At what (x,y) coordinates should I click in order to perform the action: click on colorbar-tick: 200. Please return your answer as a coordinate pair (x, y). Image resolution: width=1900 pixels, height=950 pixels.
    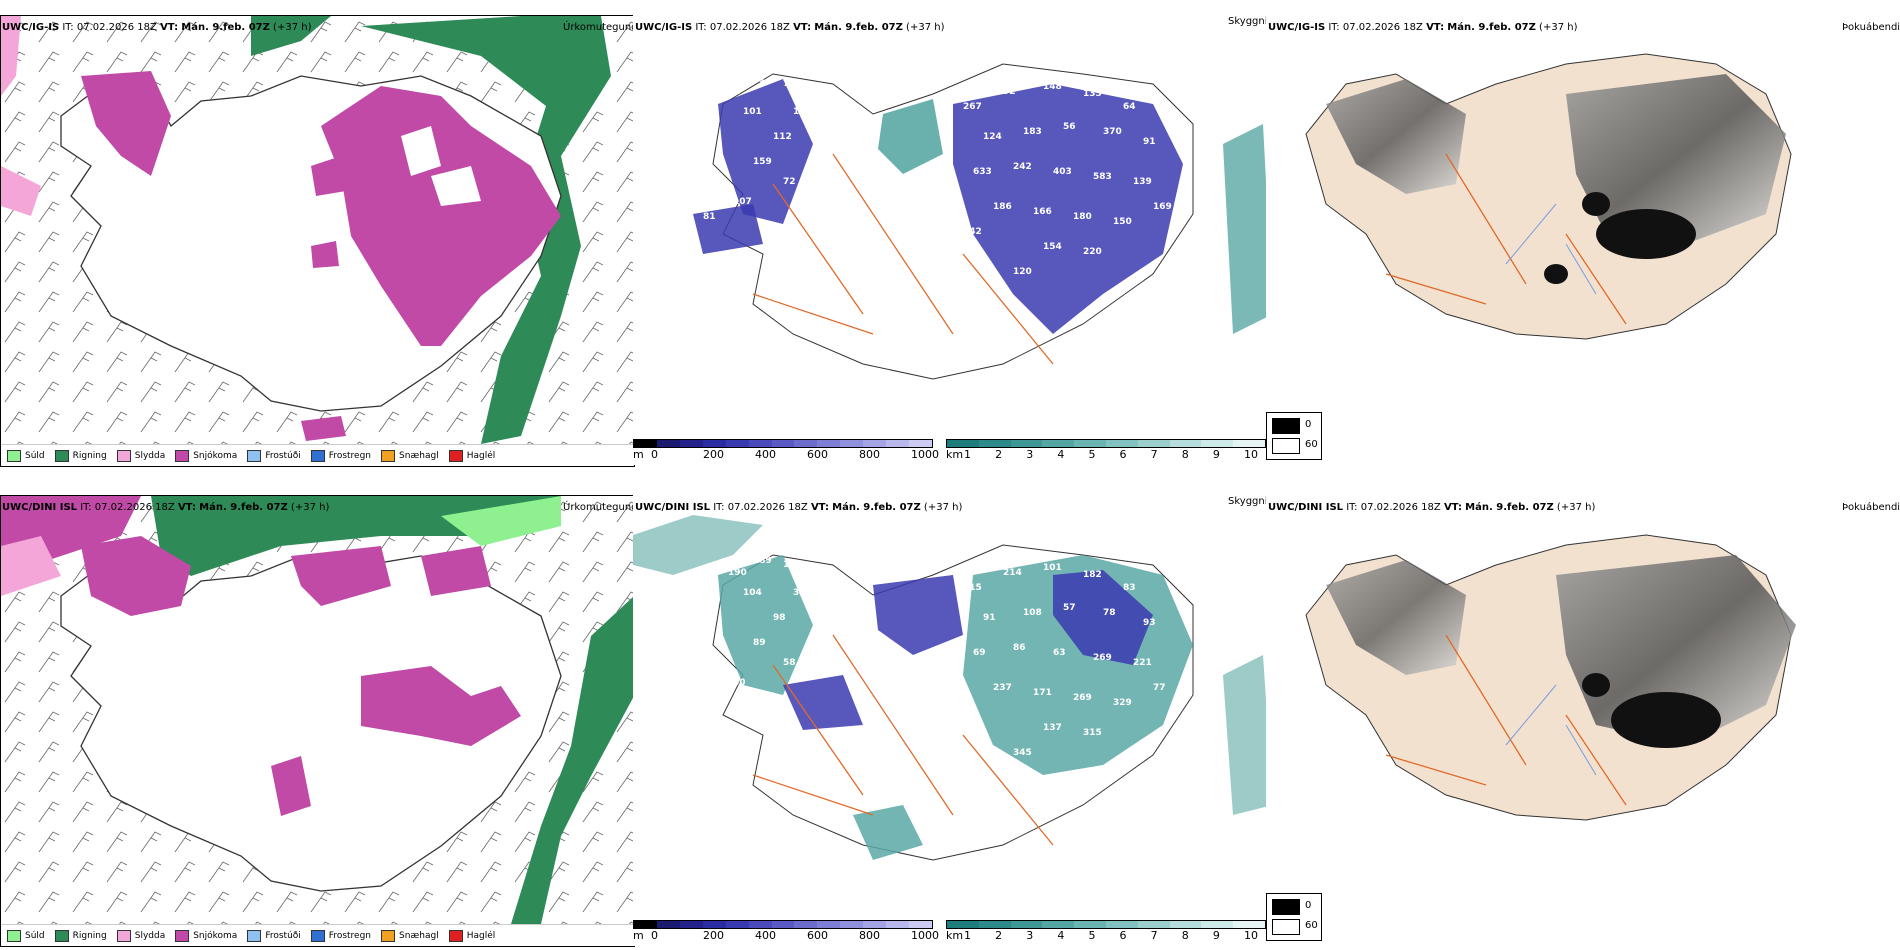
    Looking at the image, I should click on (713, 935).